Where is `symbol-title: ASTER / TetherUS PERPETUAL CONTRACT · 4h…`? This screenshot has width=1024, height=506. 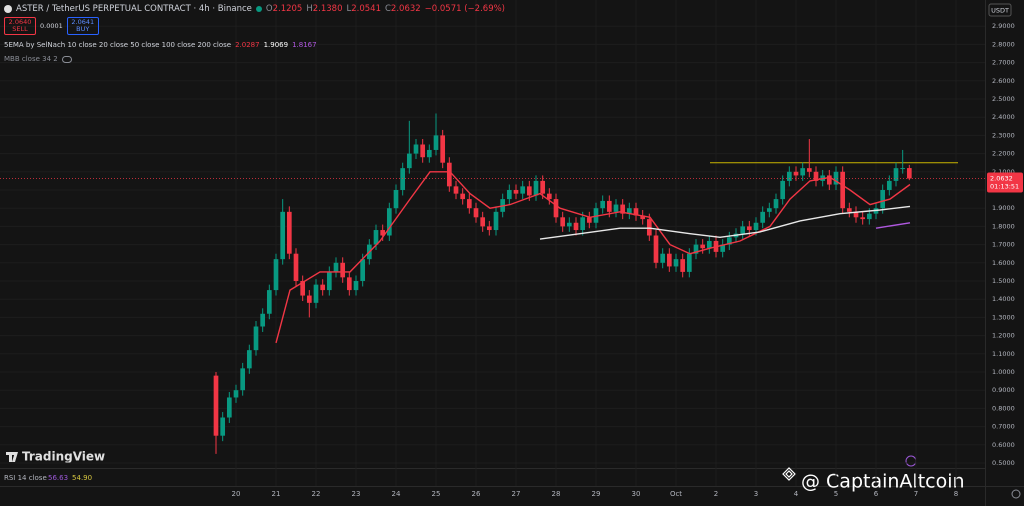 symbol-title: ASTER / TetherUS PERPETUAL CONTRACT · 4h… is located at coordinates (134, 9).